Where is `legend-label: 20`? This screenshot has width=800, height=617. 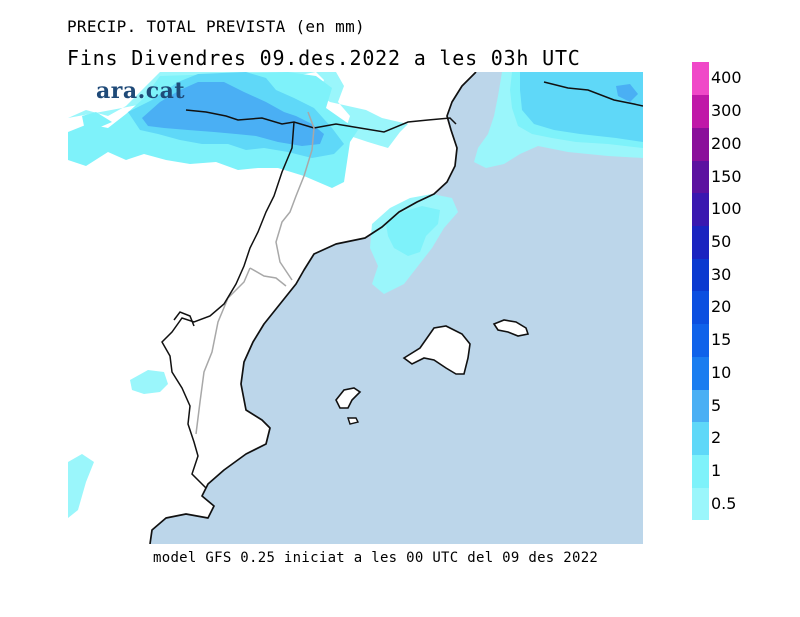
legend-label: 20 is located at coordinates (721, 307).